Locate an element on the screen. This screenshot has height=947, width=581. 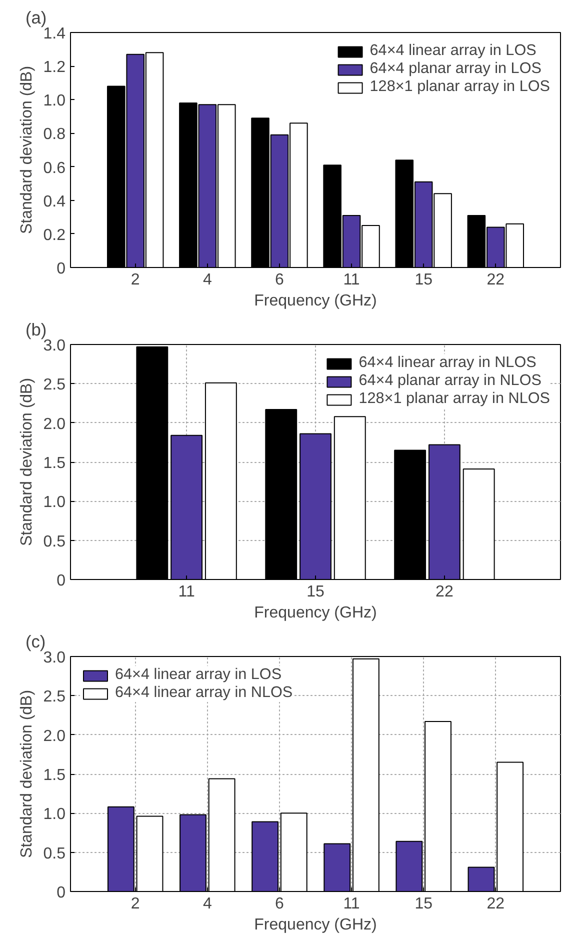
y-tick-label: 1.4 is located at coordinates (54, 34).